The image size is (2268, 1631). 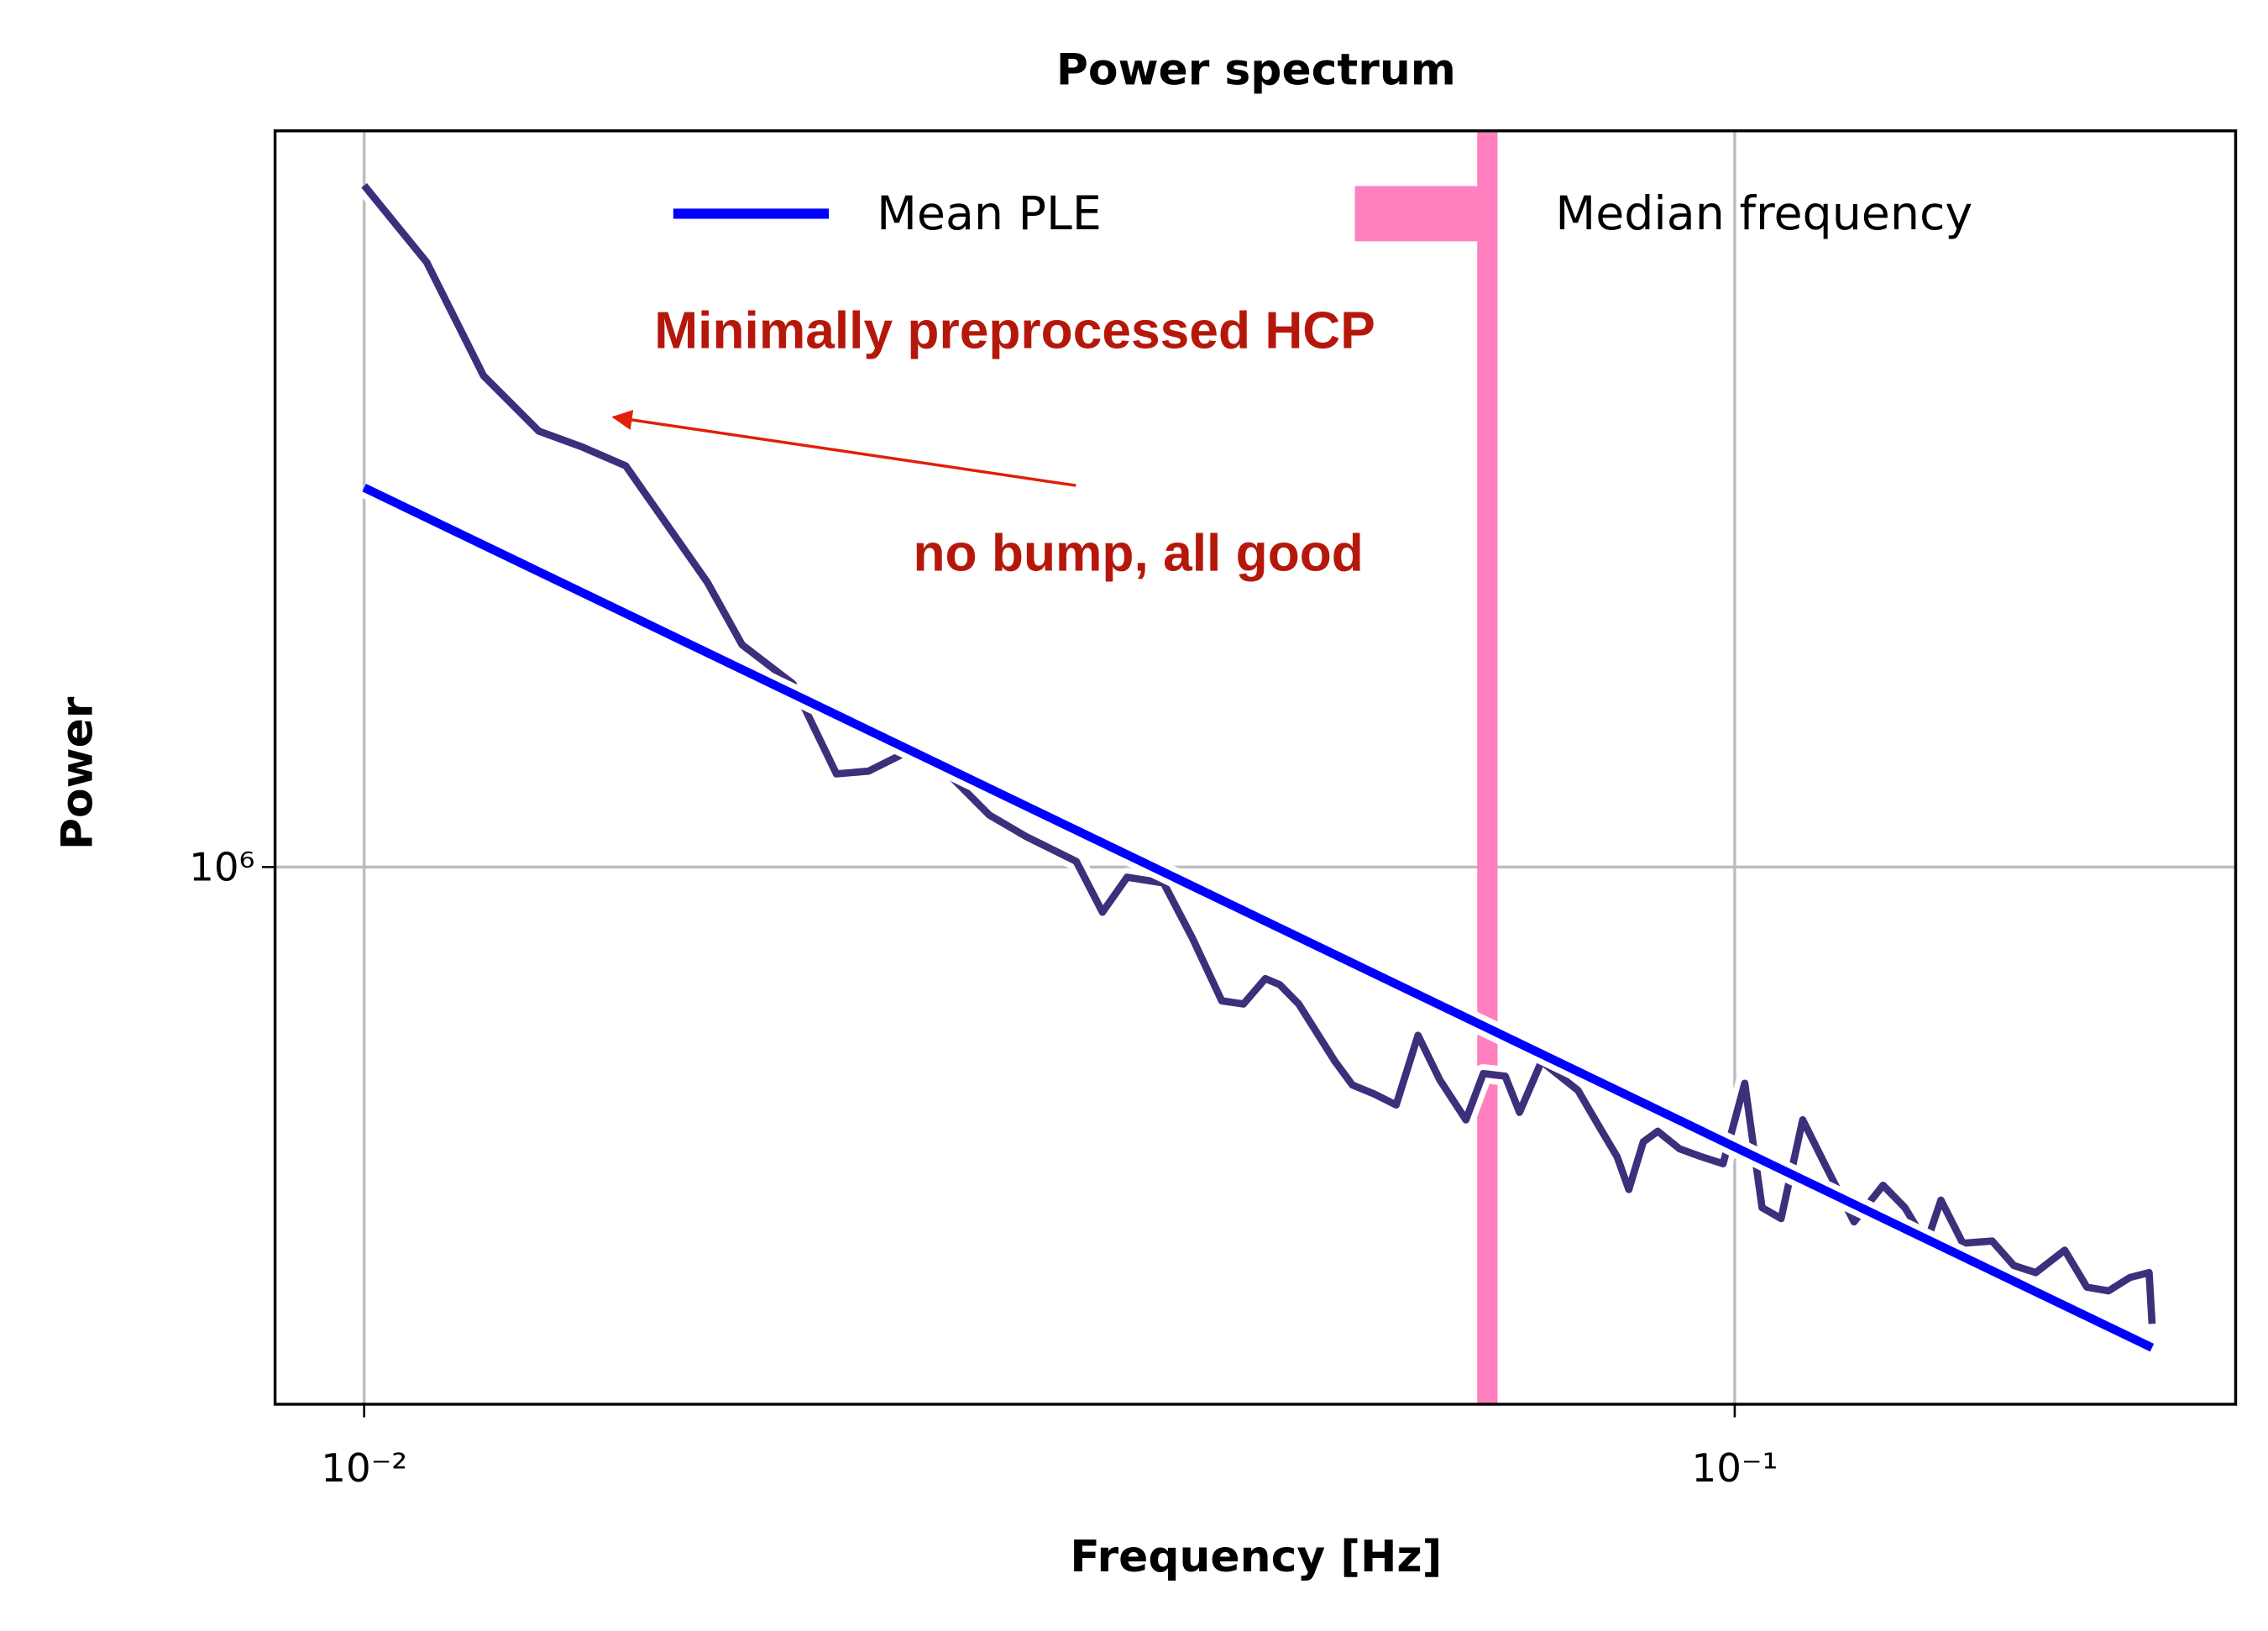 What do you see at coordinates (1735, 1469) in the screenshot?
I see `x-tick-label: 10⁻¹` at bounding box center [1735, 1469].